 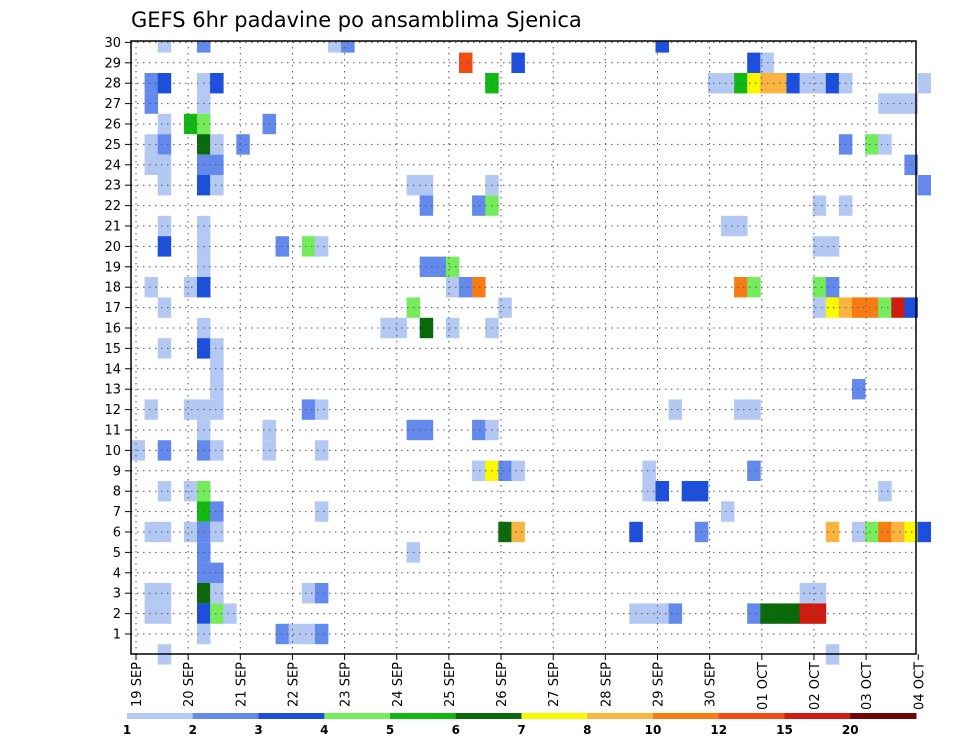 What do you see at coordinates (137, 684) in the screenshot?
I see `x-tick-label: 19 SEP` at bounding box center [137, 684].